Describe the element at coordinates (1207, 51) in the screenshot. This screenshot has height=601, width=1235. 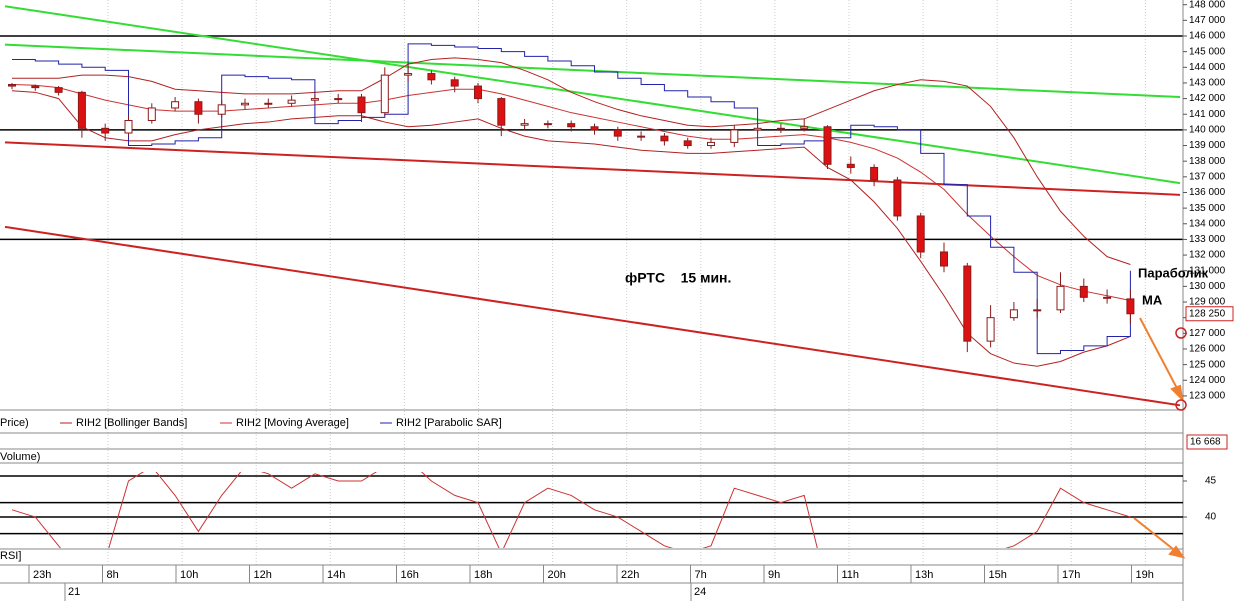
I see `y-tick-label: 145 000` at that location.